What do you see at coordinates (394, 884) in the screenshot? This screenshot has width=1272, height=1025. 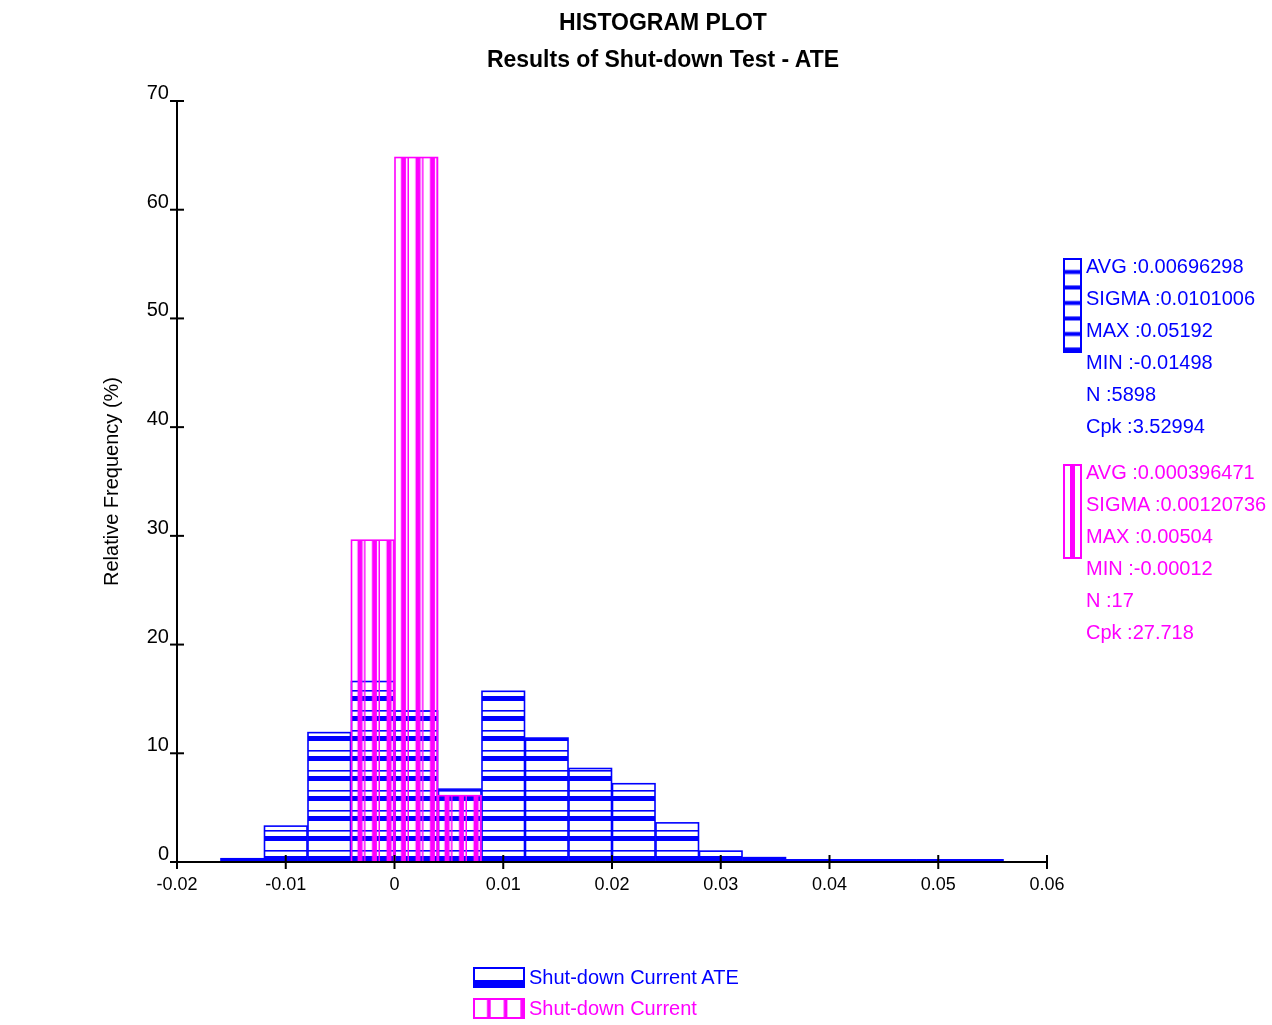 I see `x-tick-label: 0` at bounding box center [394, 884].